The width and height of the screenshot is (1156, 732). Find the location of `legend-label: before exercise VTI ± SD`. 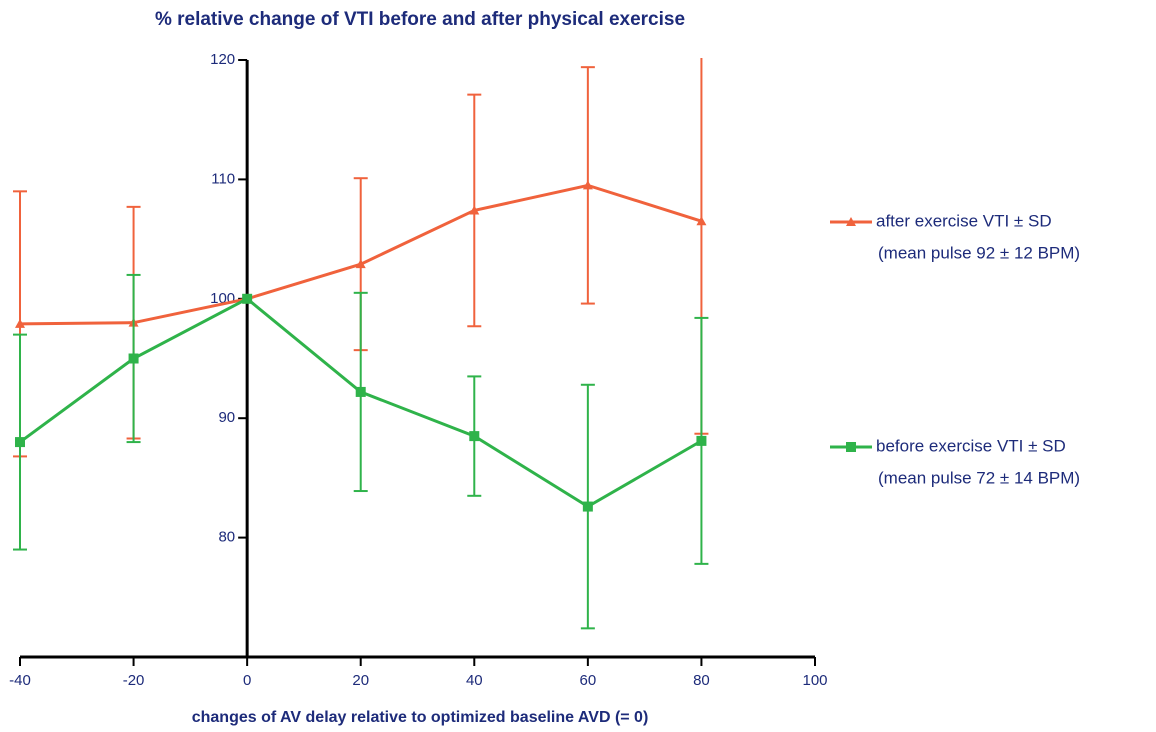

legend-label: before exercise VTI ± SD is located at coordinates (971, 445).